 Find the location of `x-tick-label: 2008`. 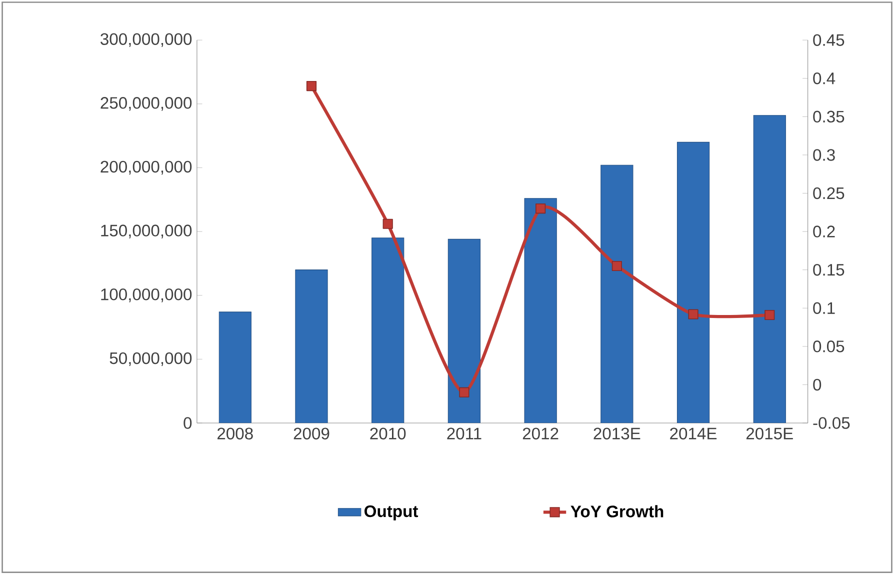

x-tick-label: 2008 is located at coordinates (235, 434).